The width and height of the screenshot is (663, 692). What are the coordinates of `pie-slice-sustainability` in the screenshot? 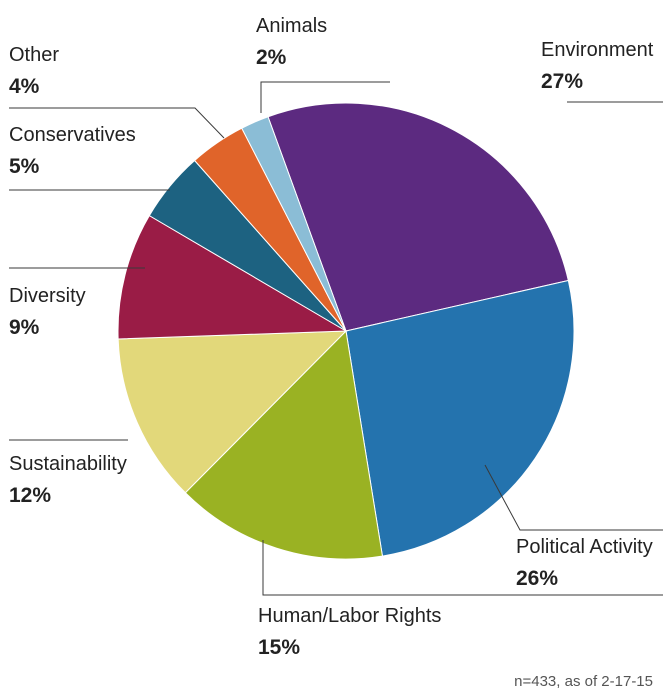 It's located at (232, 412).